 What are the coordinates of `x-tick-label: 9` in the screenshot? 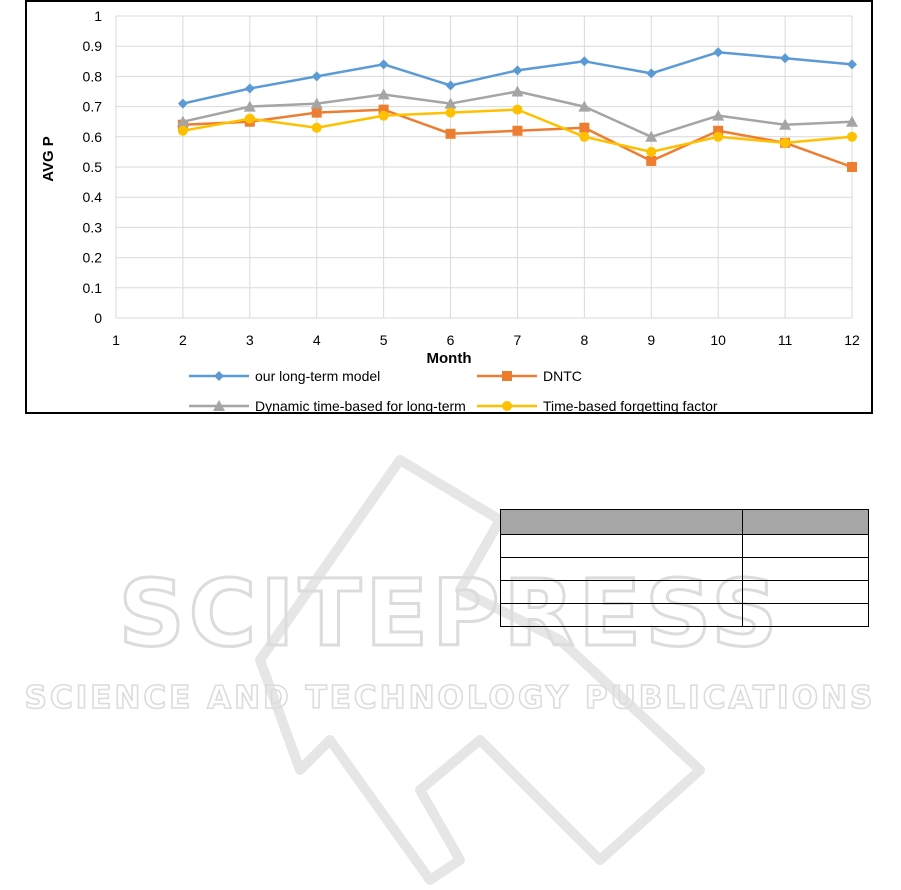 It's located at (651, 340).